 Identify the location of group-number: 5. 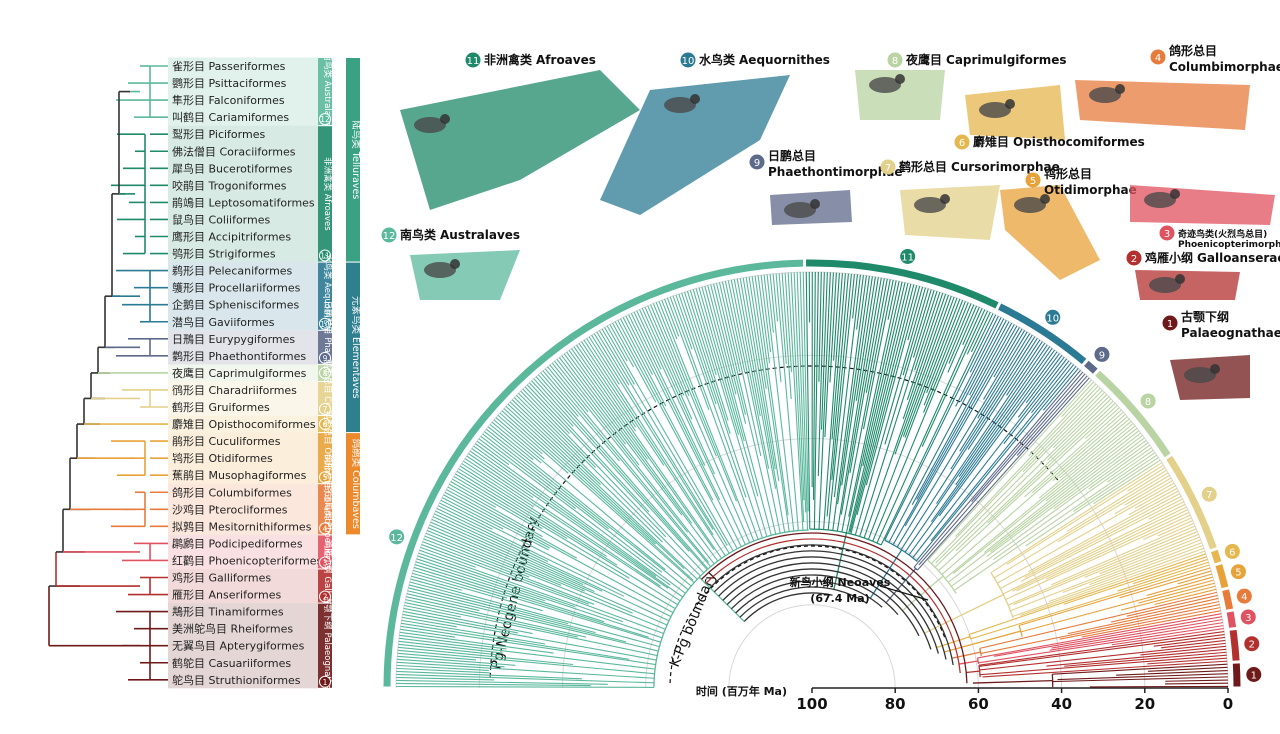
(1033, 181).